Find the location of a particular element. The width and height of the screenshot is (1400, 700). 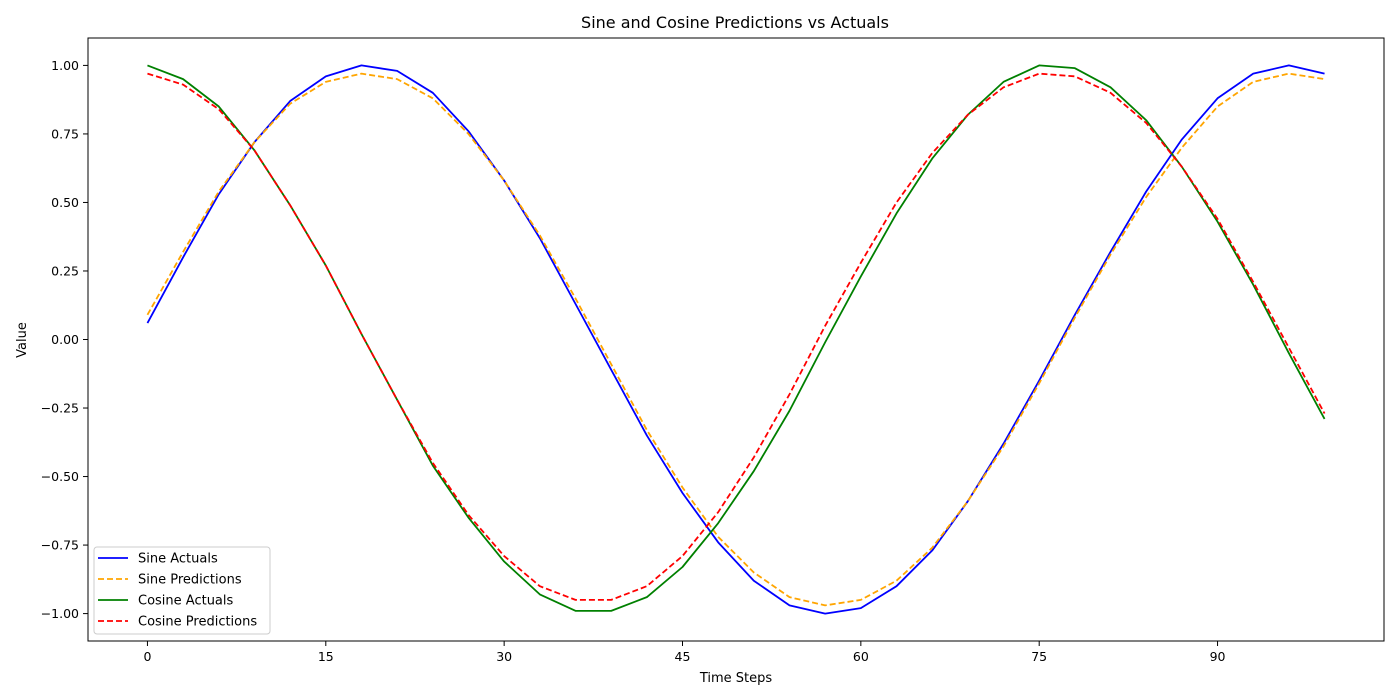

x-tick-label: 75 is located at coordinates (1039, 656).